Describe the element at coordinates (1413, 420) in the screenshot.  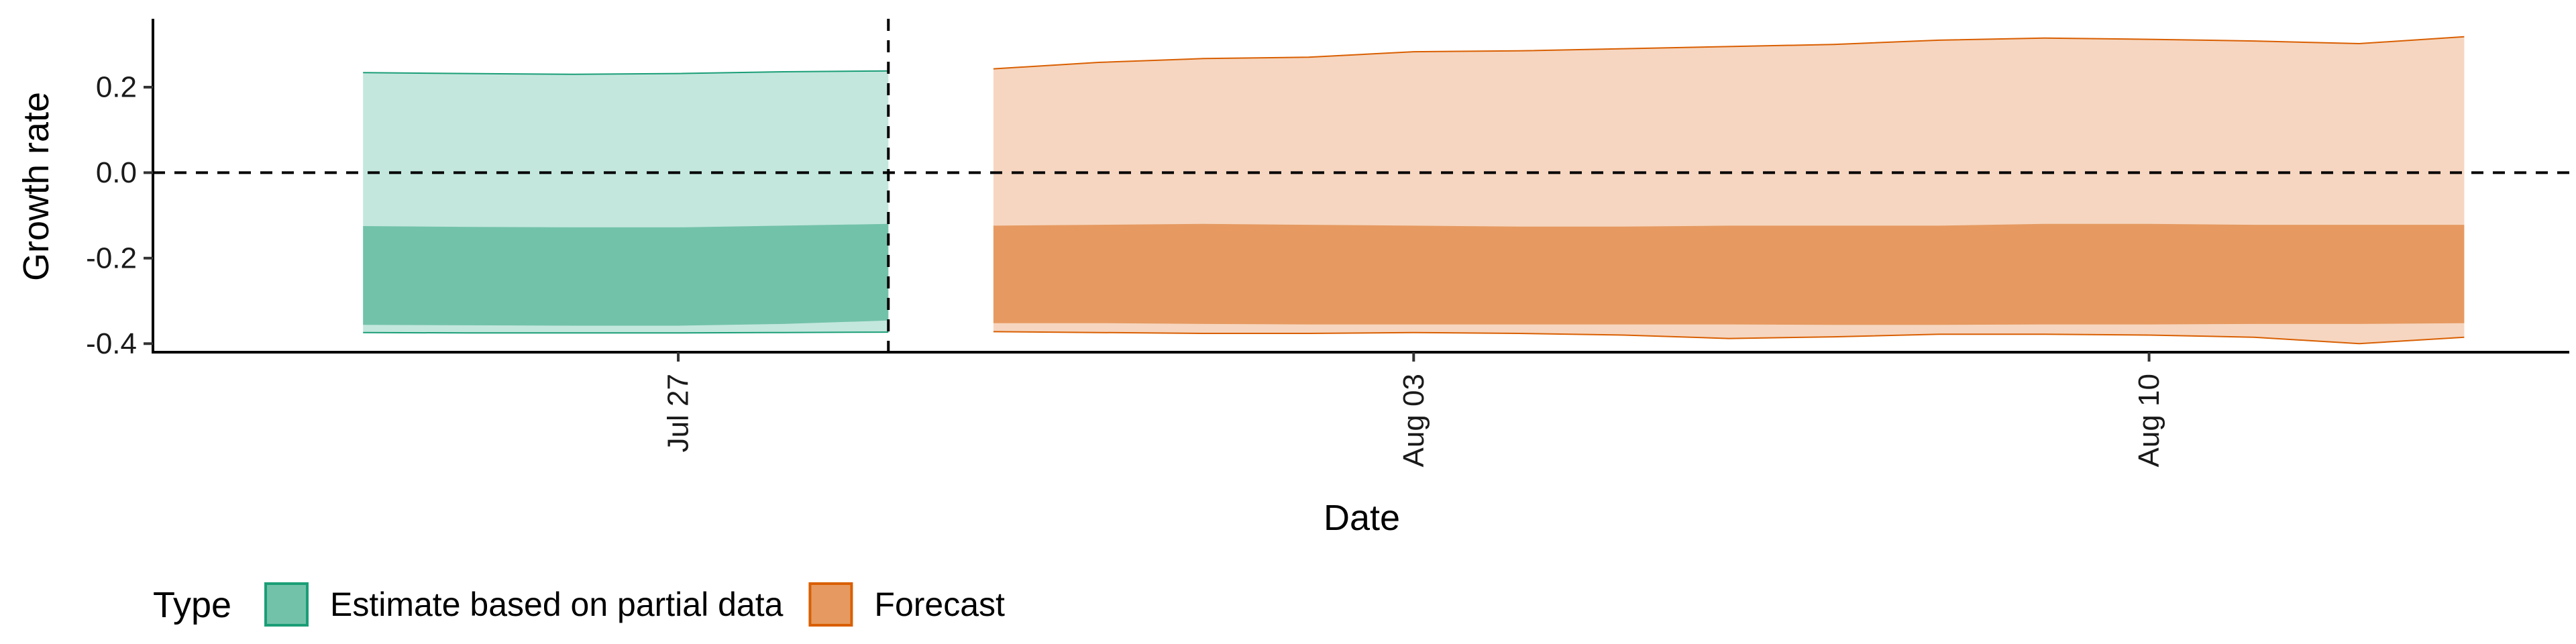
I see `x-tick-label: Aug 03` at that location.